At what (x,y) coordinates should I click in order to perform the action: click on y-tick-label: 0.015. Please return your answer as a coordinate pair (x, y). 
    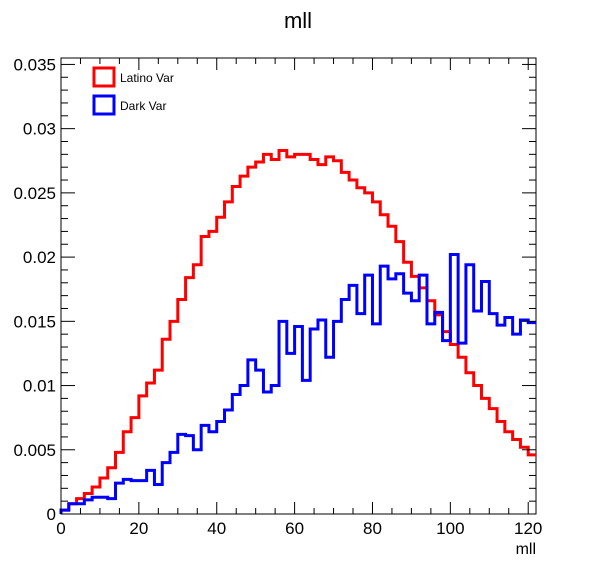
    Looking at the image, I should click on (34, 321).